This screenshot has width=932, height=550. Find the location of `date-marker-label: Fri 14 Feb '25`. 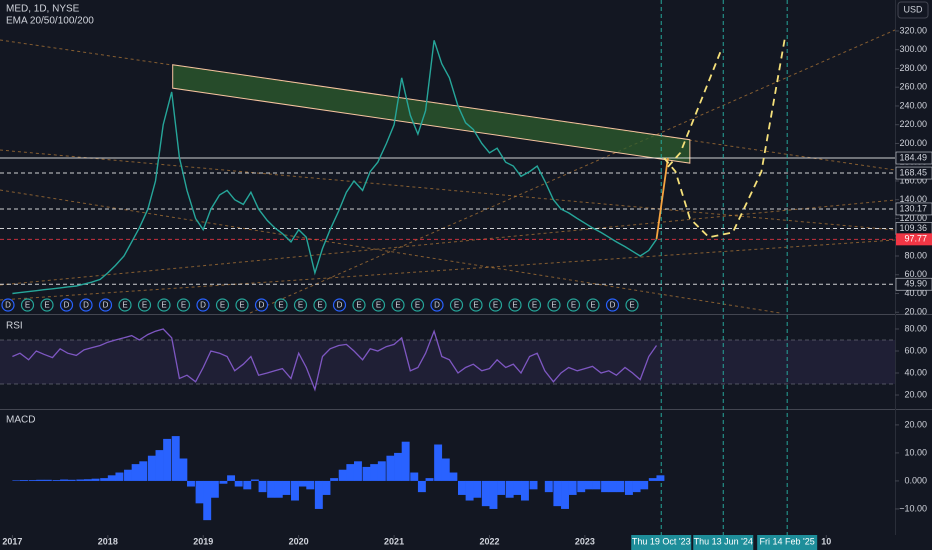

date-marker-label: Fri 14 Feb '25 is located at coordinates (787, 541).